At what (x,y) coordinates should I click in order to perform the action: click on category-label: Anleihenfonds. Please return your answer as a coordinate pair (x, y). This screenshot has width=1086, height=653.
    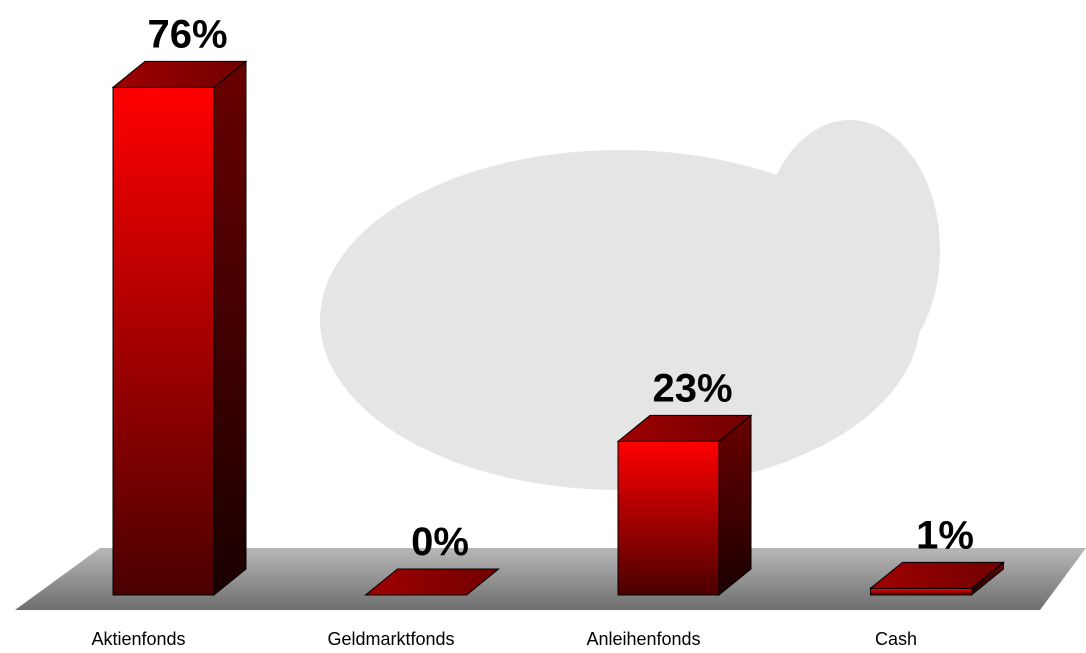
    Looking at the image, I should click on (643, 639).